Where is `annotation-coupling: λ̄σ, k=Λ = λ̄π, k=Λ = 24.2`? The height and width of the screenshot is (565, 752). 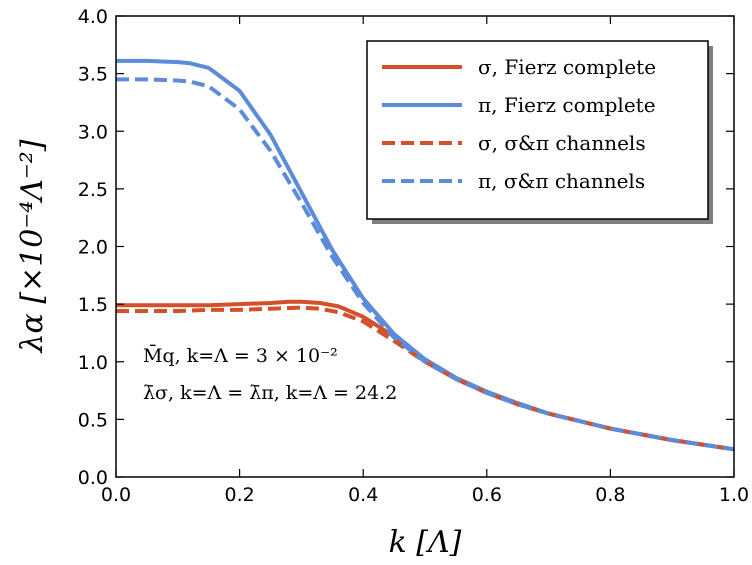
annotation-coupling: λ̄σ, k=Λ = λ̄π, k=Λ = 24.2 is located at coordinates (270, 393).